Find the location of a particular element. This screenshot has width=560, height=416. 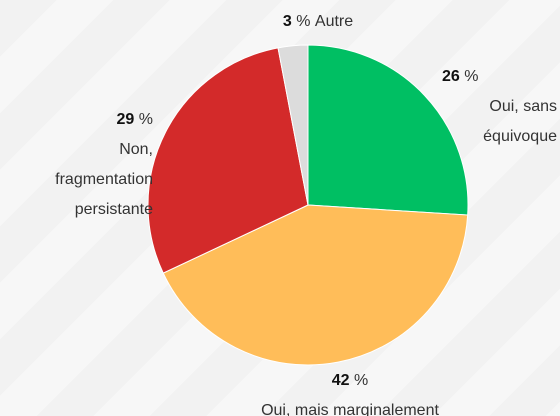

slice-label: 29 % Non, fragmentation persistante is located at coordinates (86, 165).